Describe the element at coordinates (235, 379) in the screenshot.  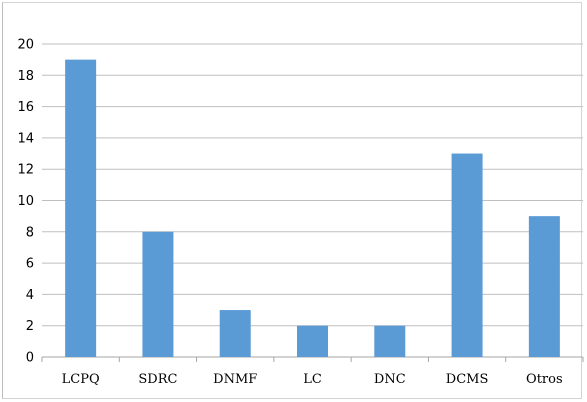
I see `x-category-label: DNMF` at that location.